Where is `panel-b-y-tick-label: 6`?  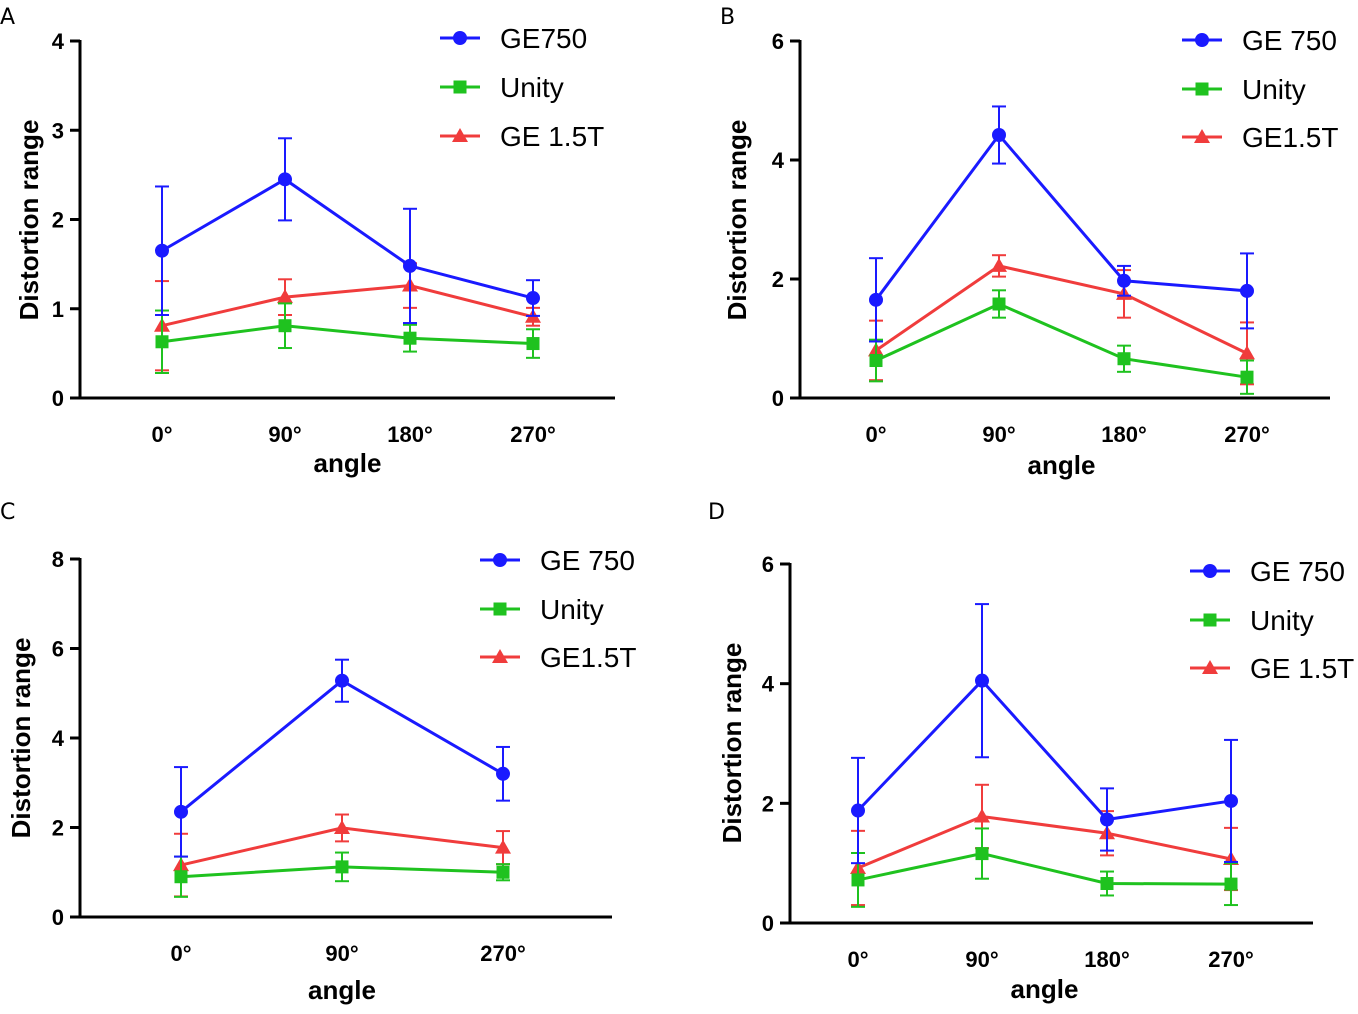
panel-b-y-tick-label: 6 is located at coordinates (778, 41).